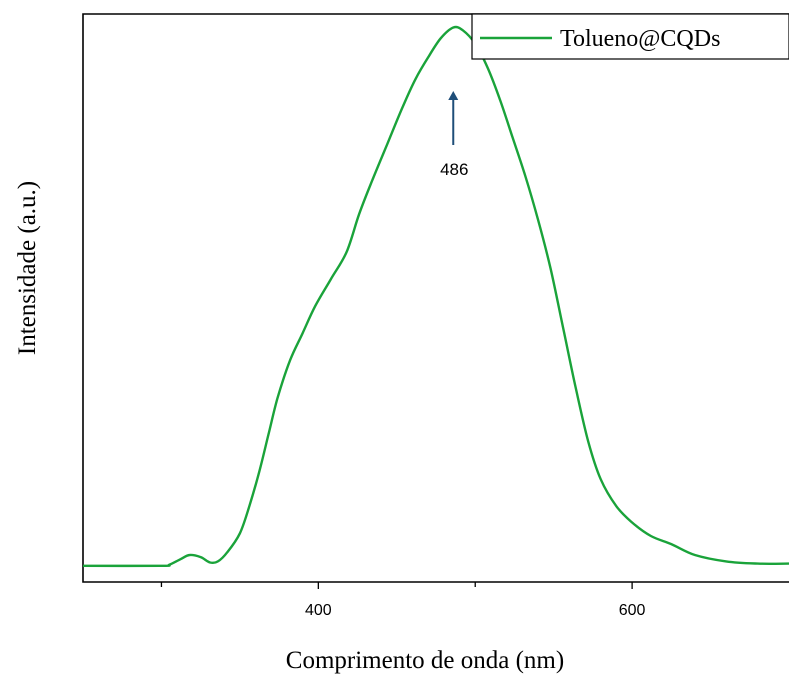  I want to click on legend-box, so click(630, 36).